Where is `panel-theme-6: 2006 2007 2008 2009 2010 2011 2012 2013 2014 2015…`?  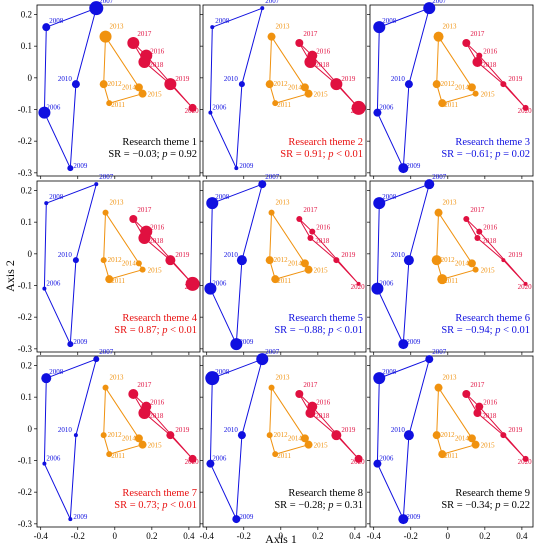
panel-theme-6: 2006 2007 2008 2009 2010 2011 2012 2013 2014 2015… is located at coordinates (450, 264).